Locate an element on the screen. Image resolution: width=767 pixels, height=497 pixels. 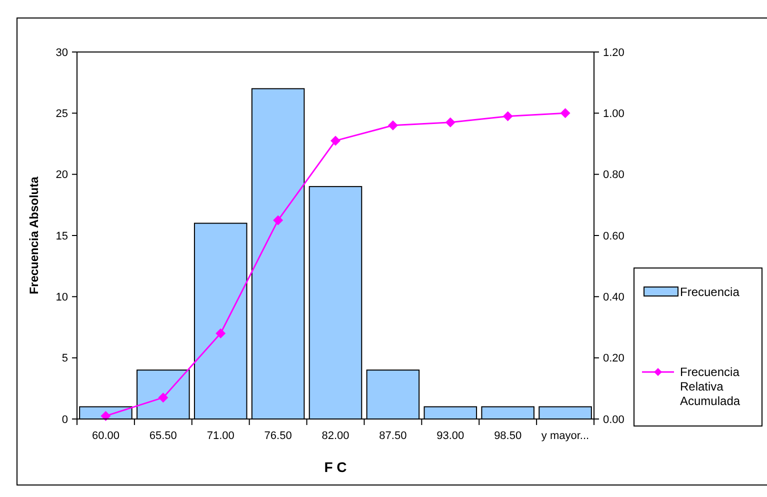
y2-tick-label: 0.20 is located at coordinates (613, 358).